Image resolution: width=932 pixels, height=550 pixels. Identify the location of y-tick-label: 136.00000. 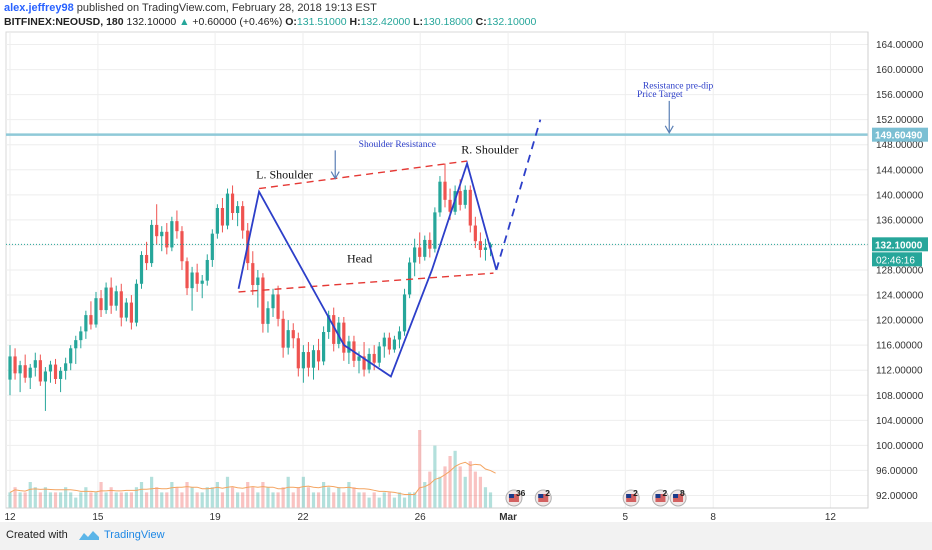
(900, 220).